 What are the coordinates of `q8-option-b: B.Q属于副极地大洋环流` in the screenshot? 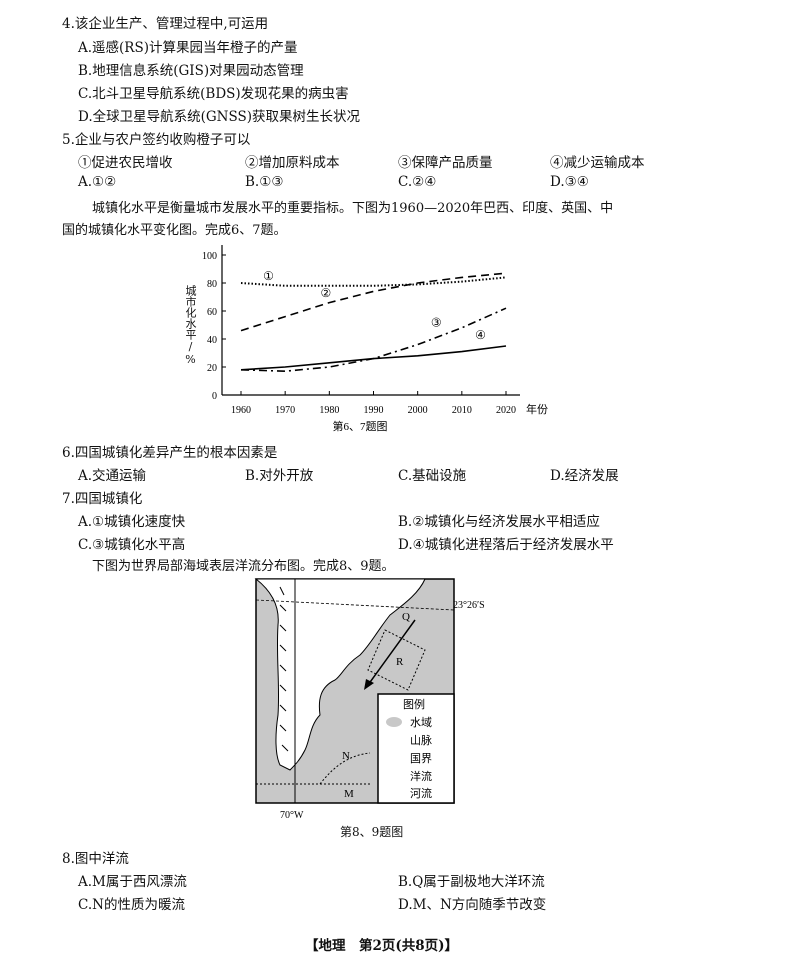 It's located at (471, 882).